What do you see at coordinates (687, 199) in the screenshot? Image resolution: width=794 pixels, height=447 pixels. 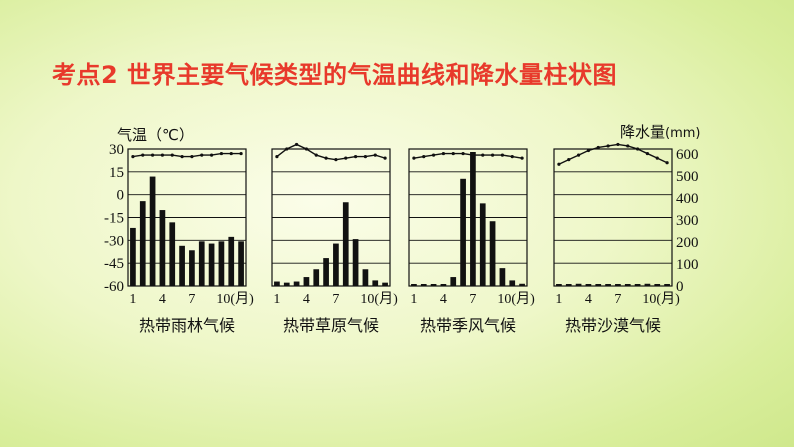 I see `precipitation-tick-label: 400` at bounding box center [687, 199].